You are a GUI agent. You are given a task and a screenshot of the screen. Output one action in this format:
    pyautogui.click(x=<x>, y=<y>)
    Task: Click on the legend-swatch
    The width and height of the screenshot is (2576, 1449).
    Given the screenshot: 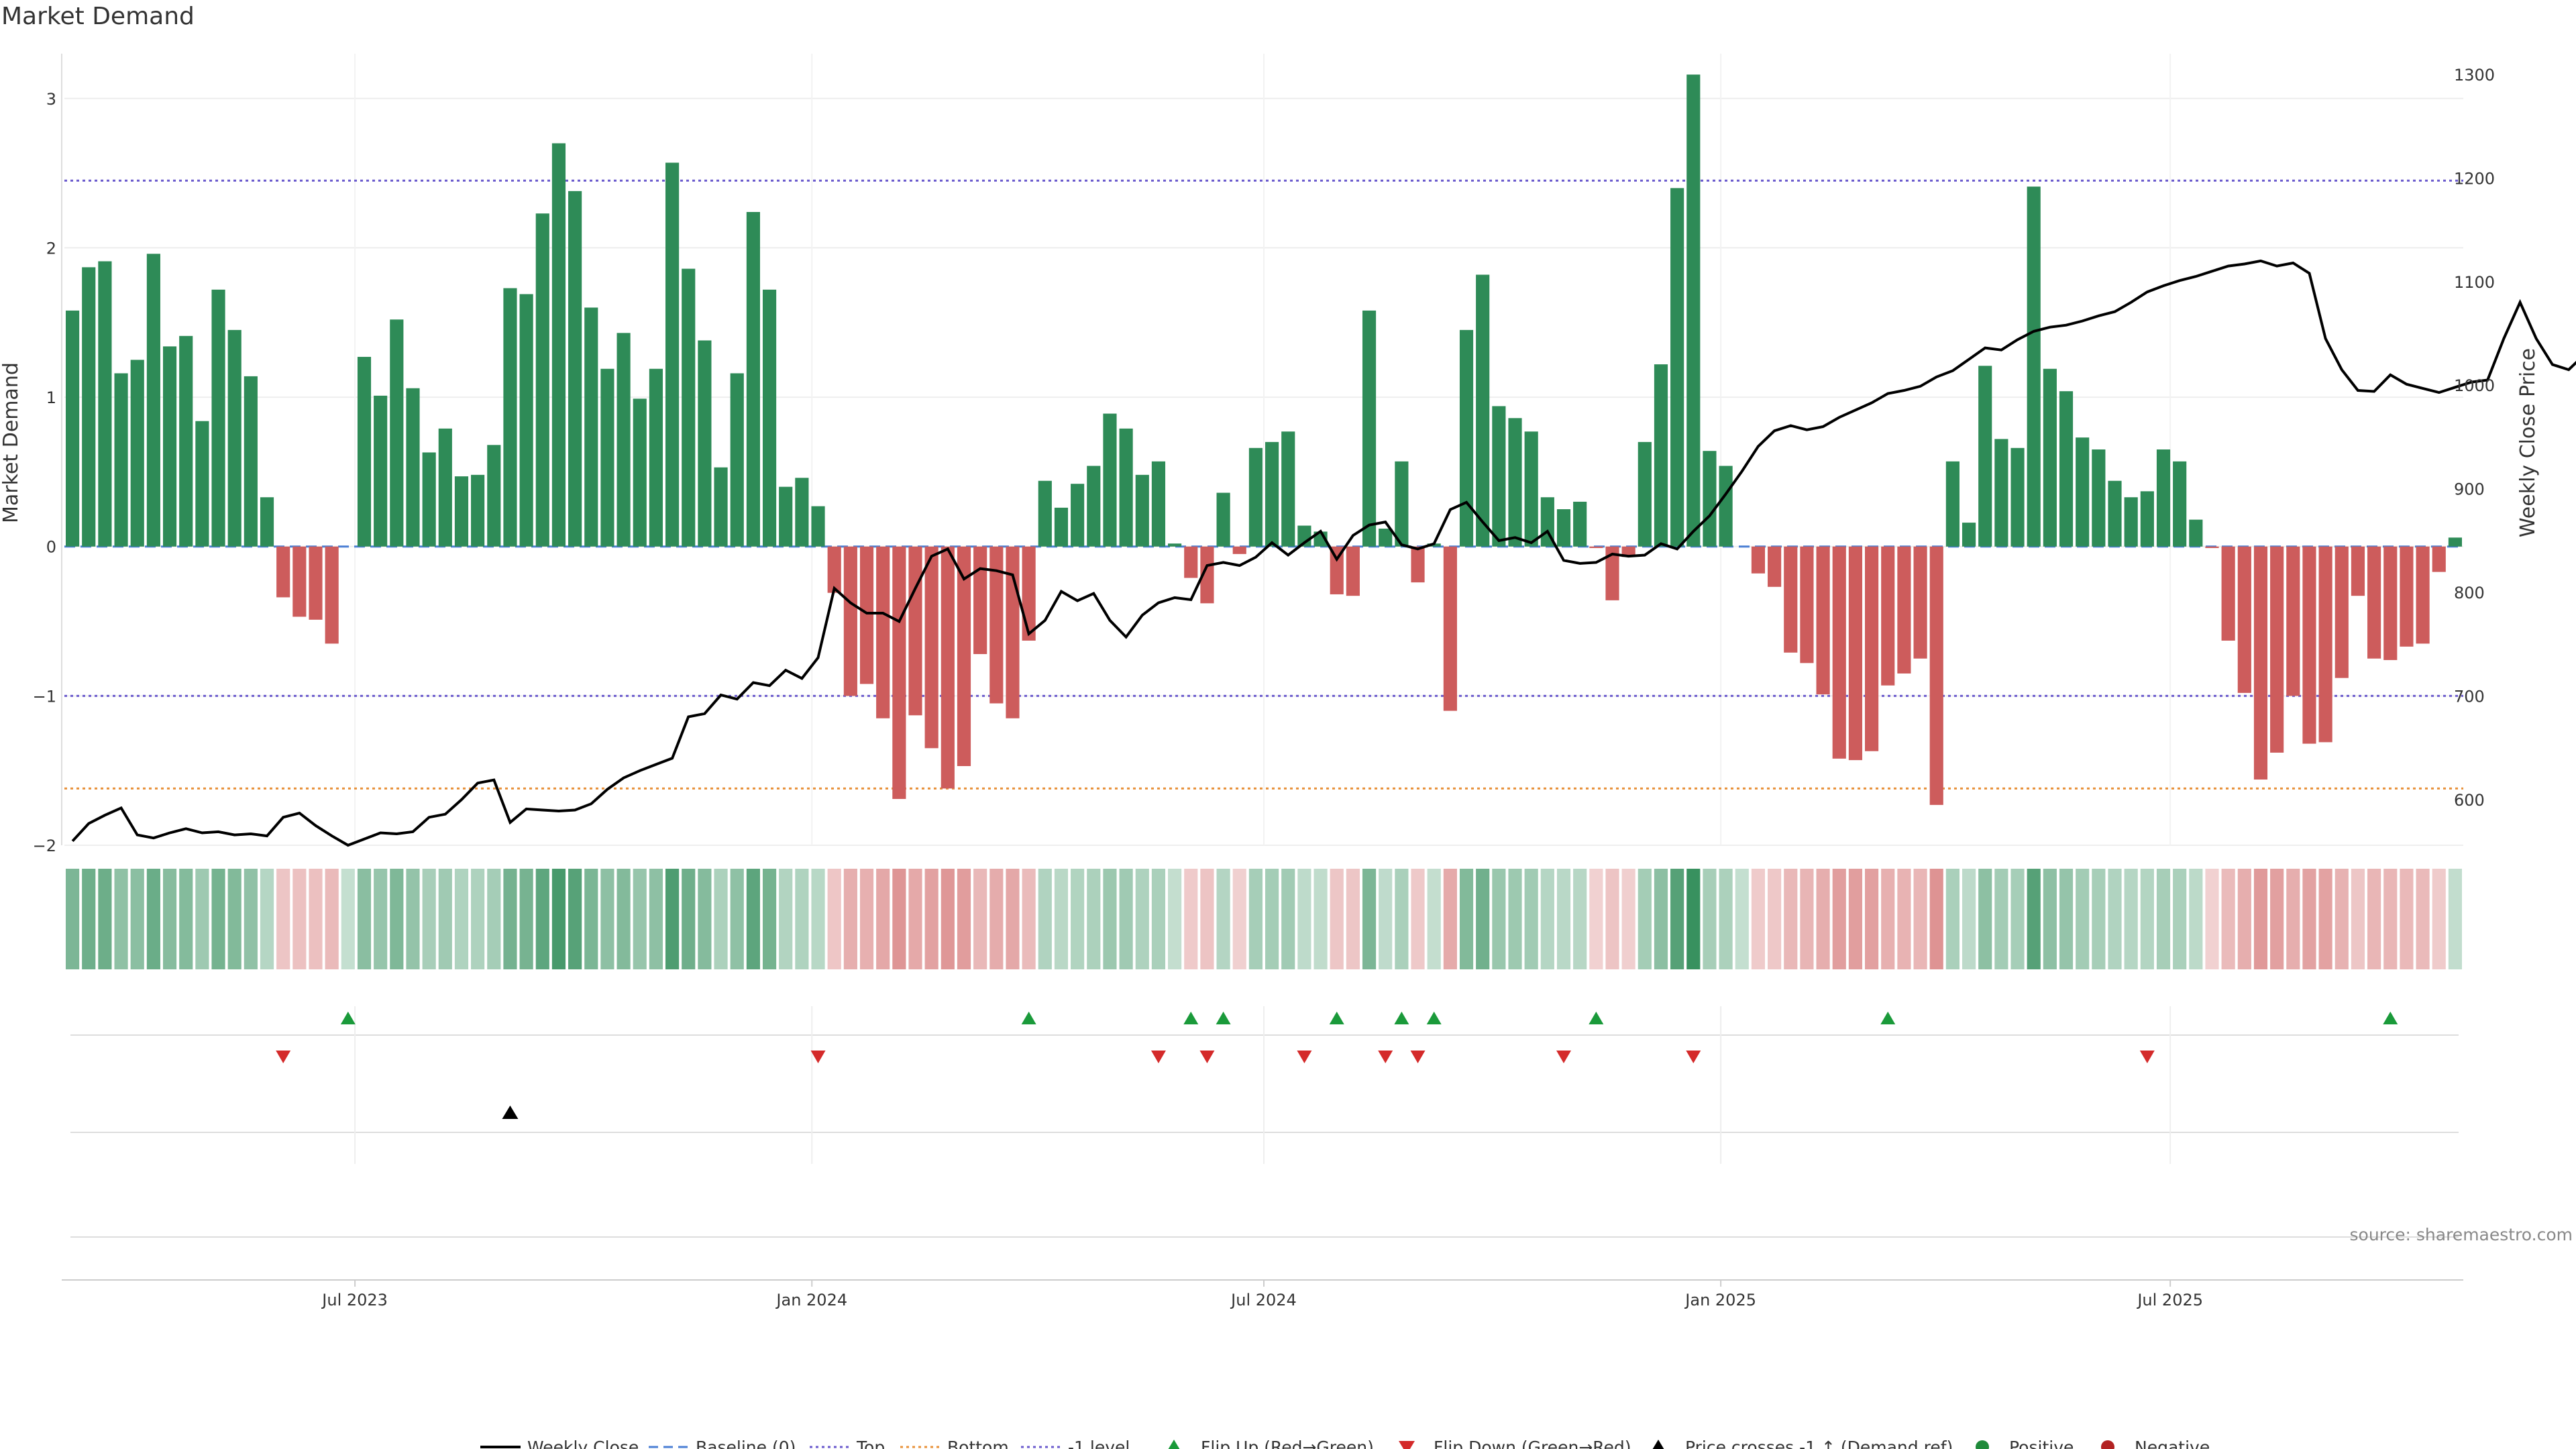 What is the action you would take?
    pyautogui.click(x=1407, y=1445)
    